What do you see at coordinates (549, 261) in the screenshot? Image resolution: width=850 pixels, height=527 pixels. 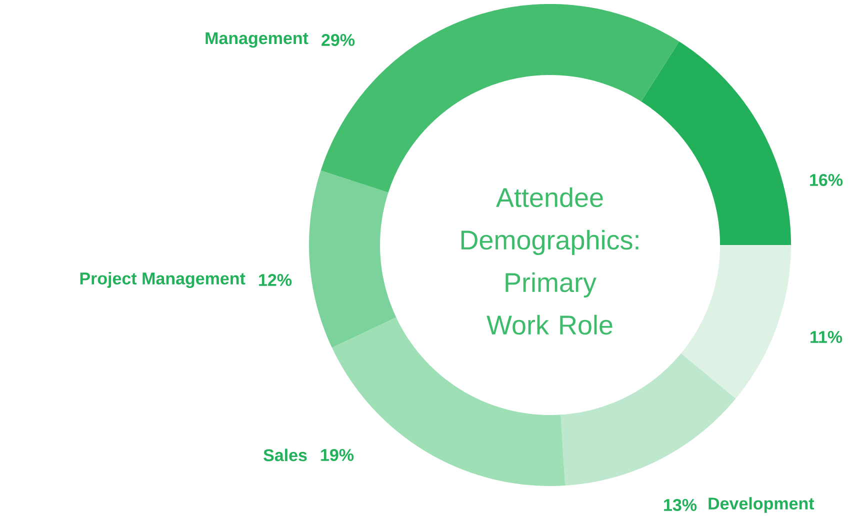 I see `text: Attendee Demographics: Primary Work Role` at bounding box center [549, 261].